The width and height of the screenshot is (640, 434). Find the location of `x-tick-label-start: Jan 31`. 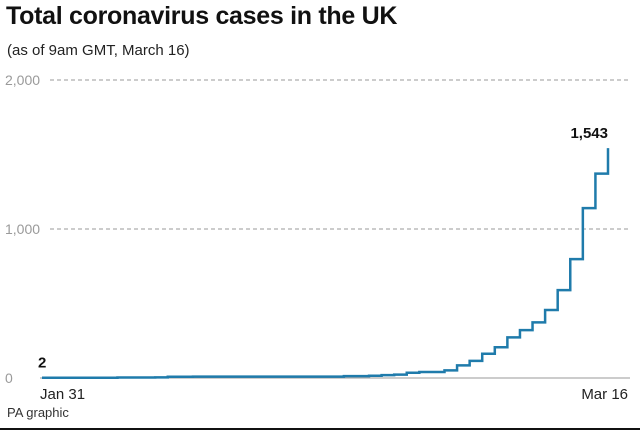

x-tick-label-start: Jan 31 is located at coordinates (62, 394).